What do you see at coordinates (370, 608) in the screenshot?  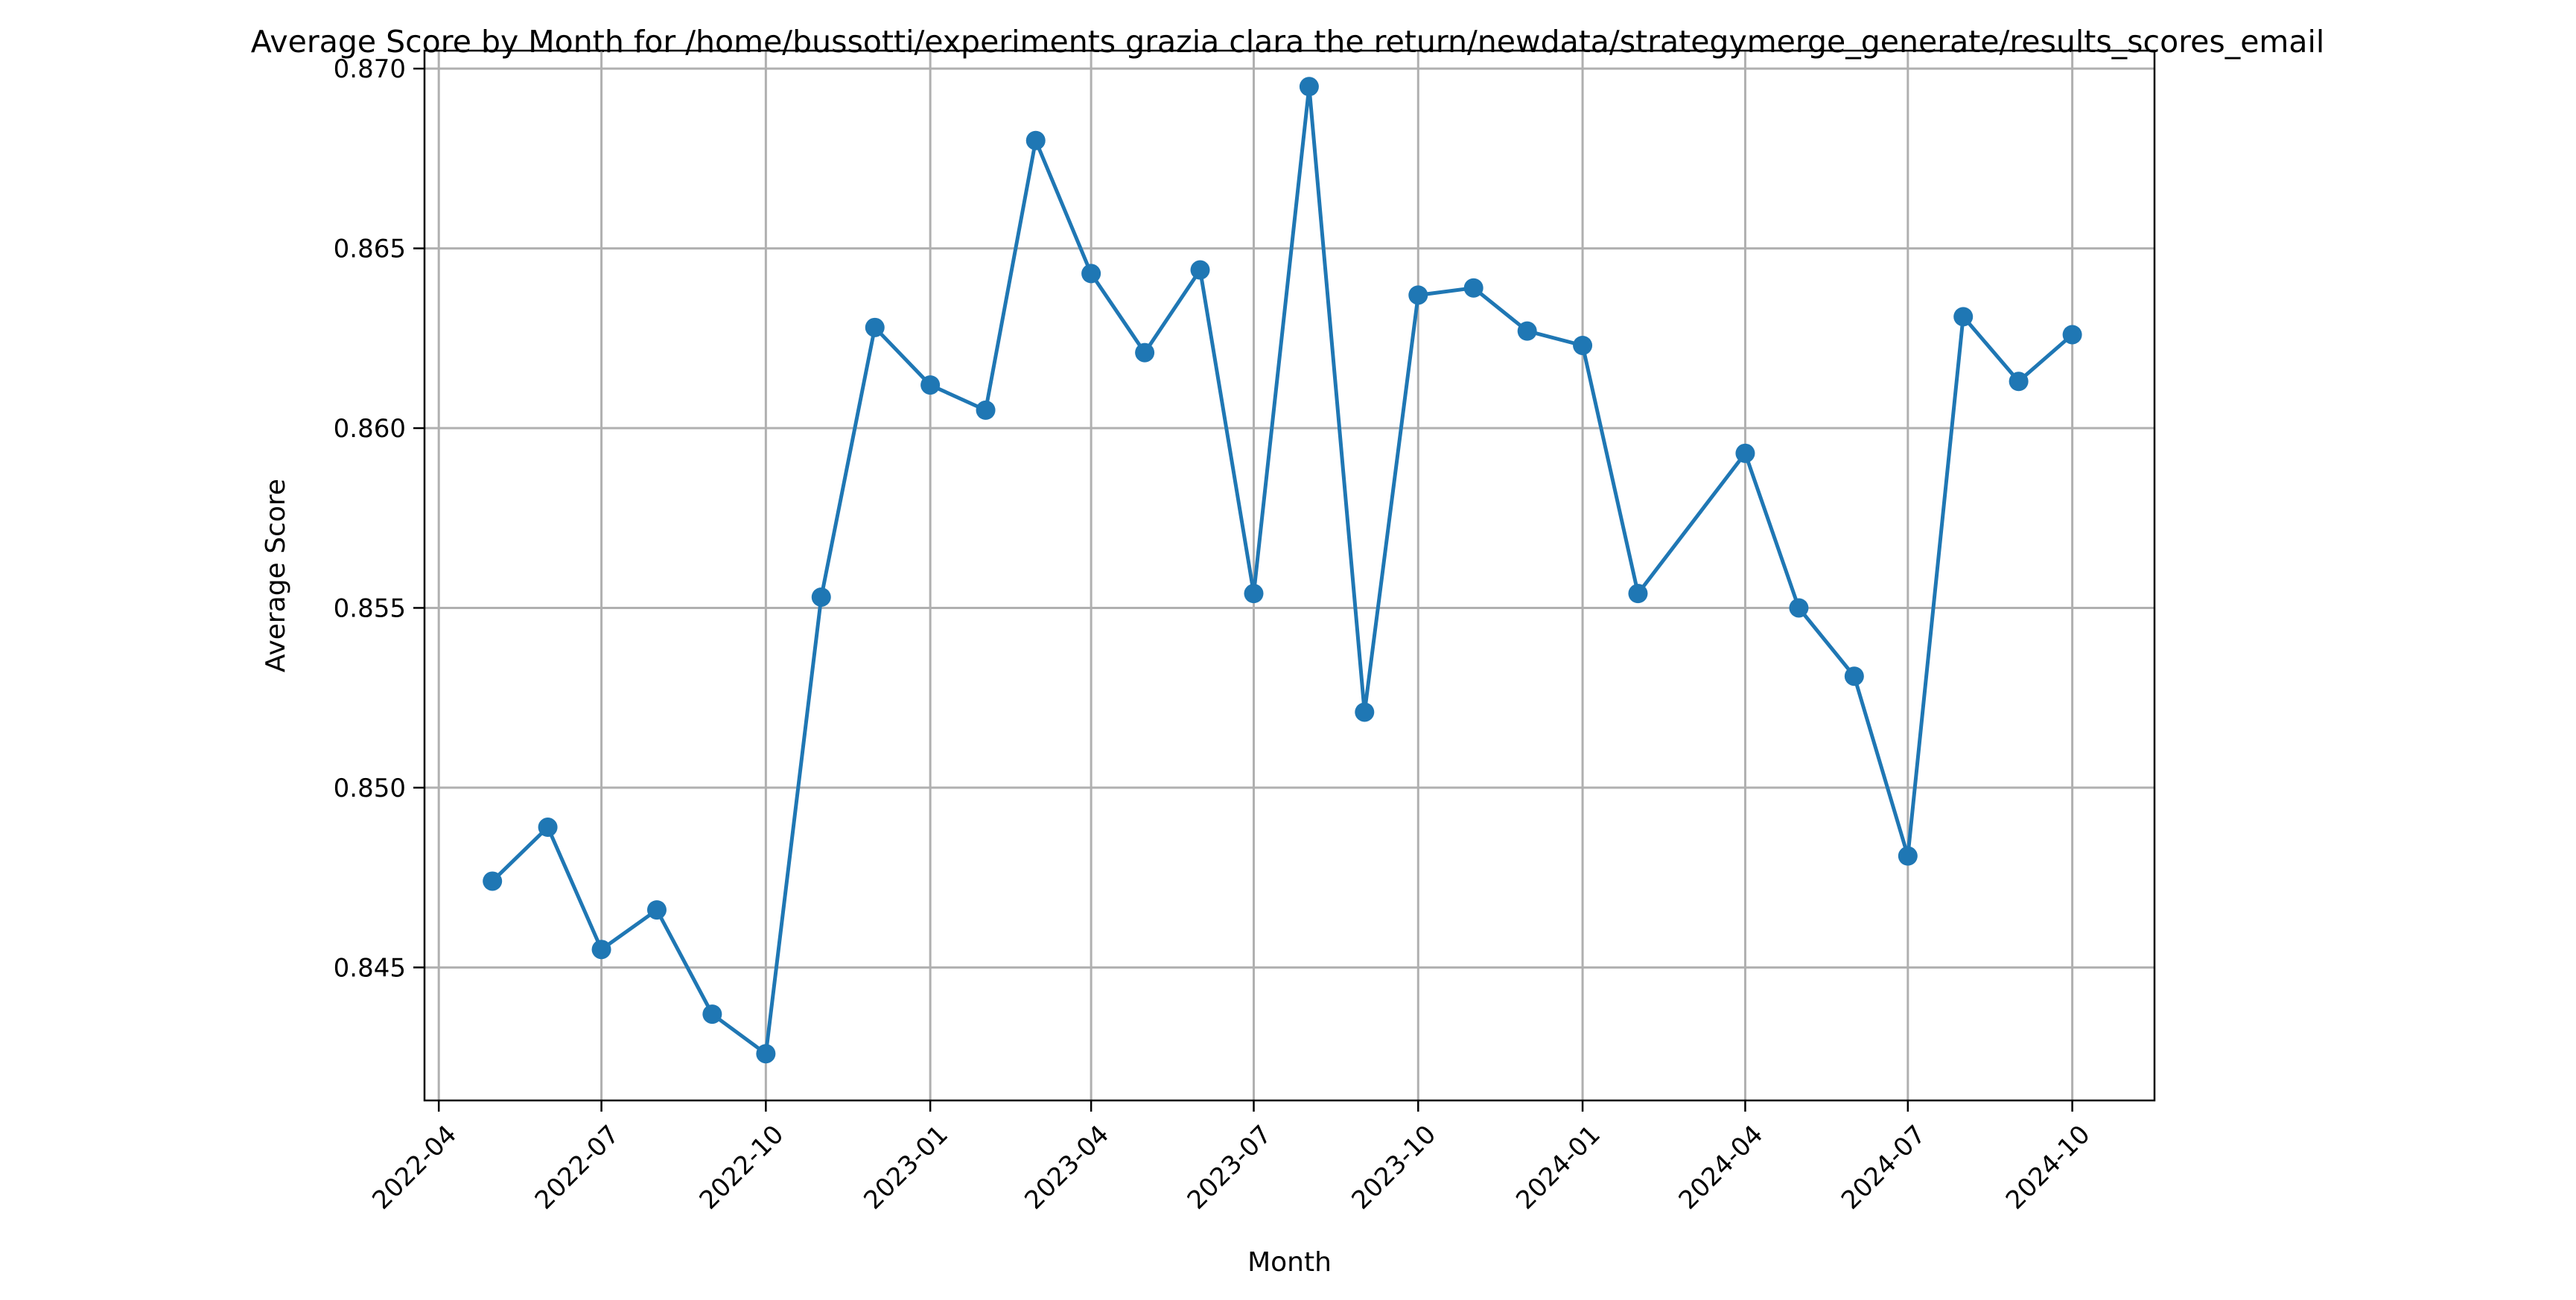 I see `y-tick-label: 0.855` at bounding box center [370, 608].